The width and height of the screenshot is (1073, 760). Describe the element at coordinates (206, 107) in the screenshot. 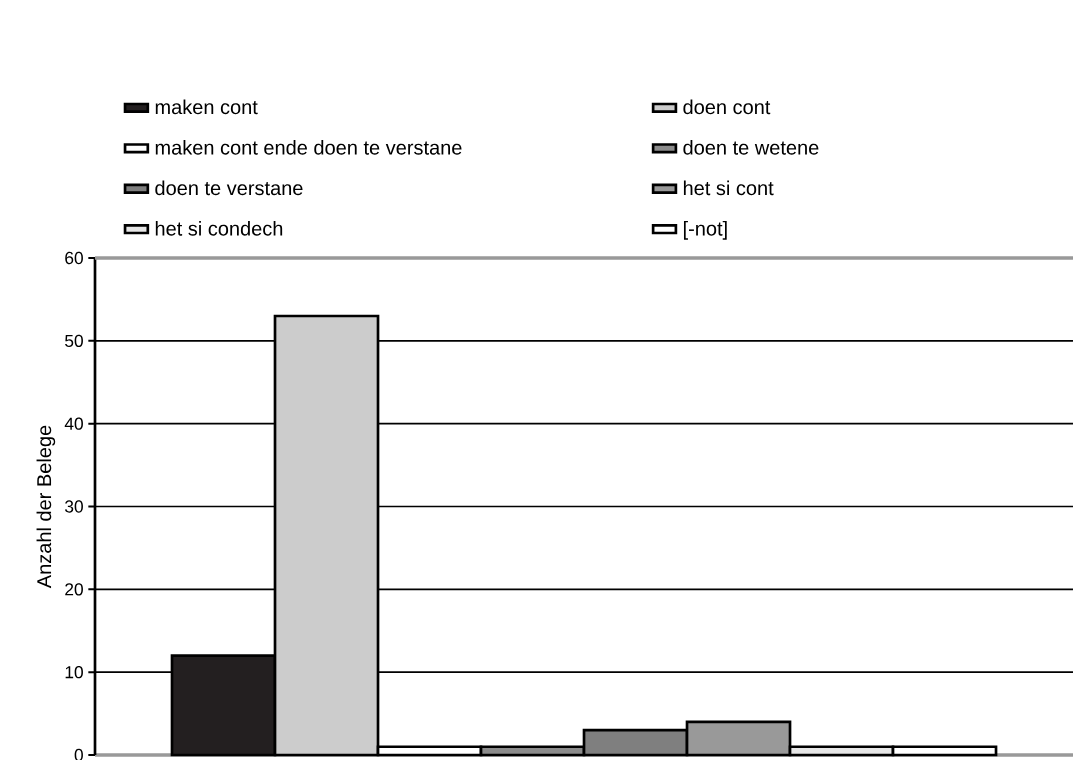

I see `legend-label: maken cont` at that location.